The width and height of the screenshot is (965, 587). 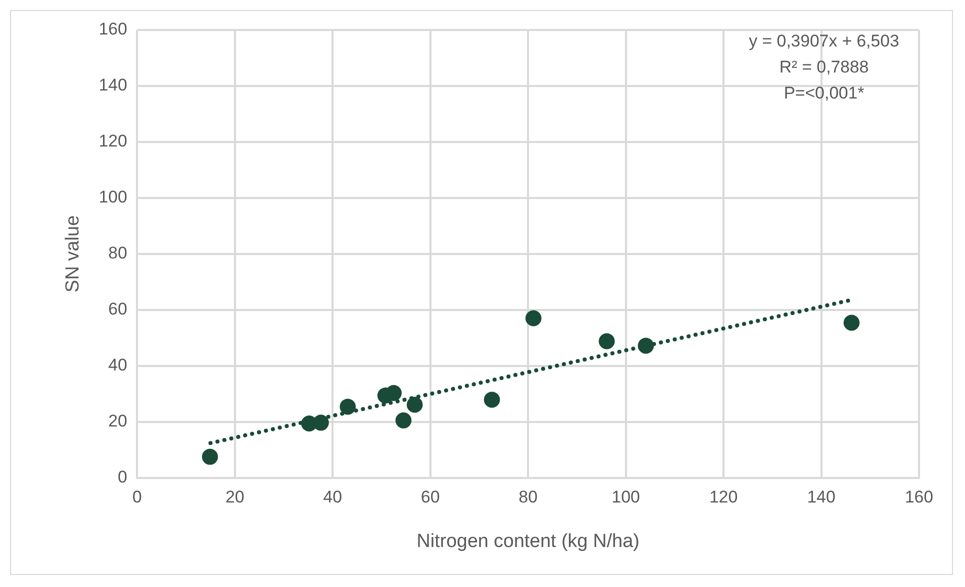 What do you see at coordinates (73, 253) in the screenshot?
I see `y-axis-title: SN value` at bounding box center [73, 253].